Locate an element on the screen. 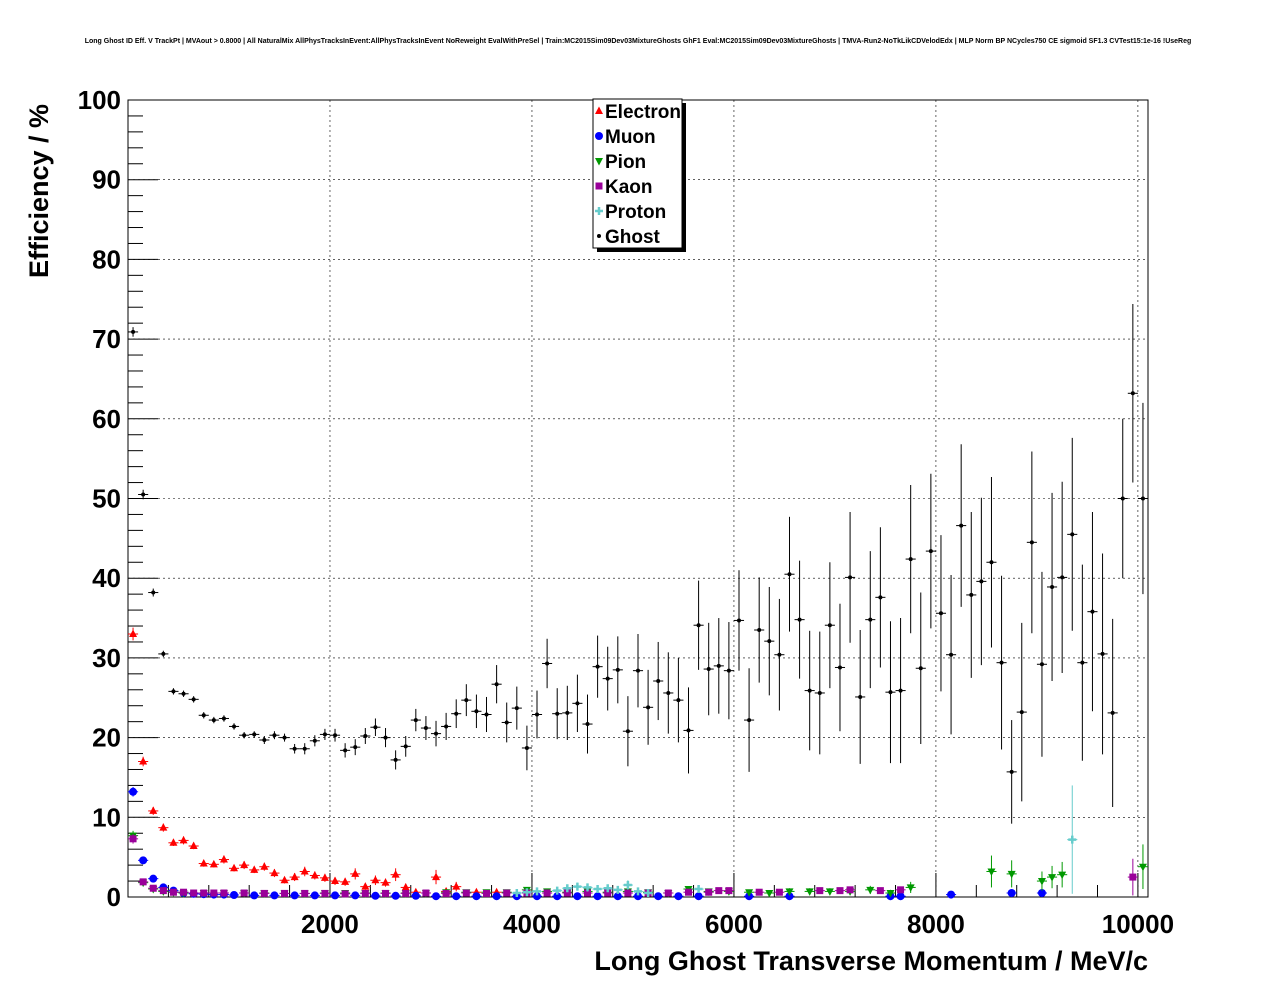  legend-marker-ghost is located at coordinates (599, 236).